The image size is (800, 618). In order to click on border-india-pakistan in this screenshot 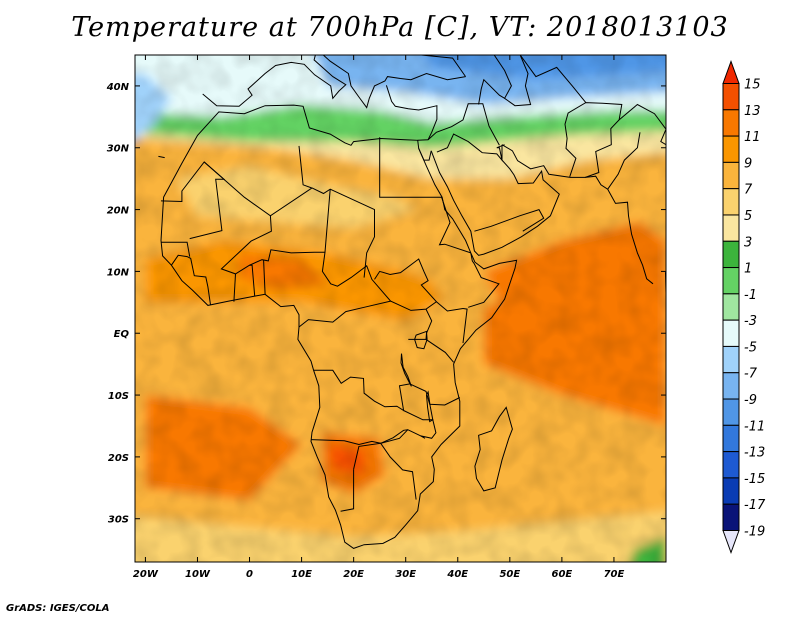, I will do `click(624, 161)`.